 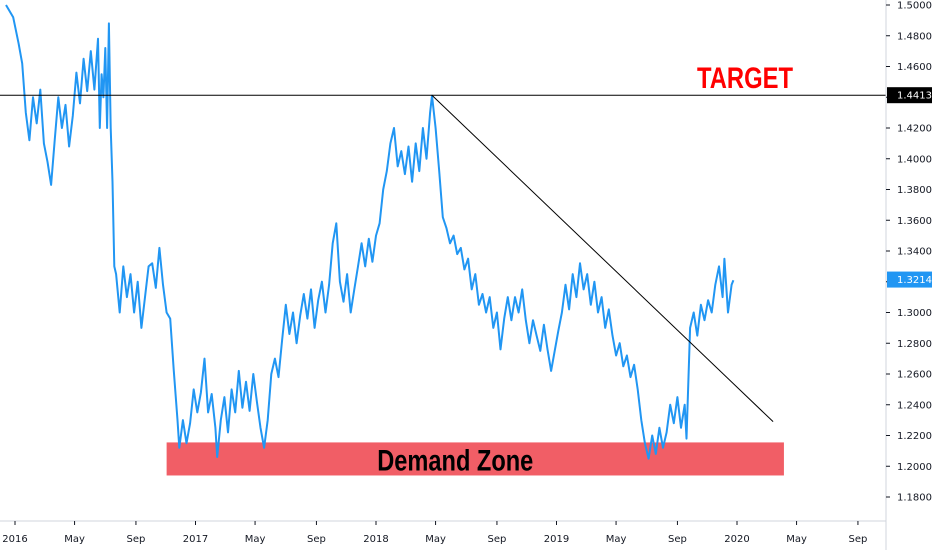 What do you see at coordinates (195, 539) in the screenshot?
I see `x-tick-label: 2017` at bounding box center [195, 539].